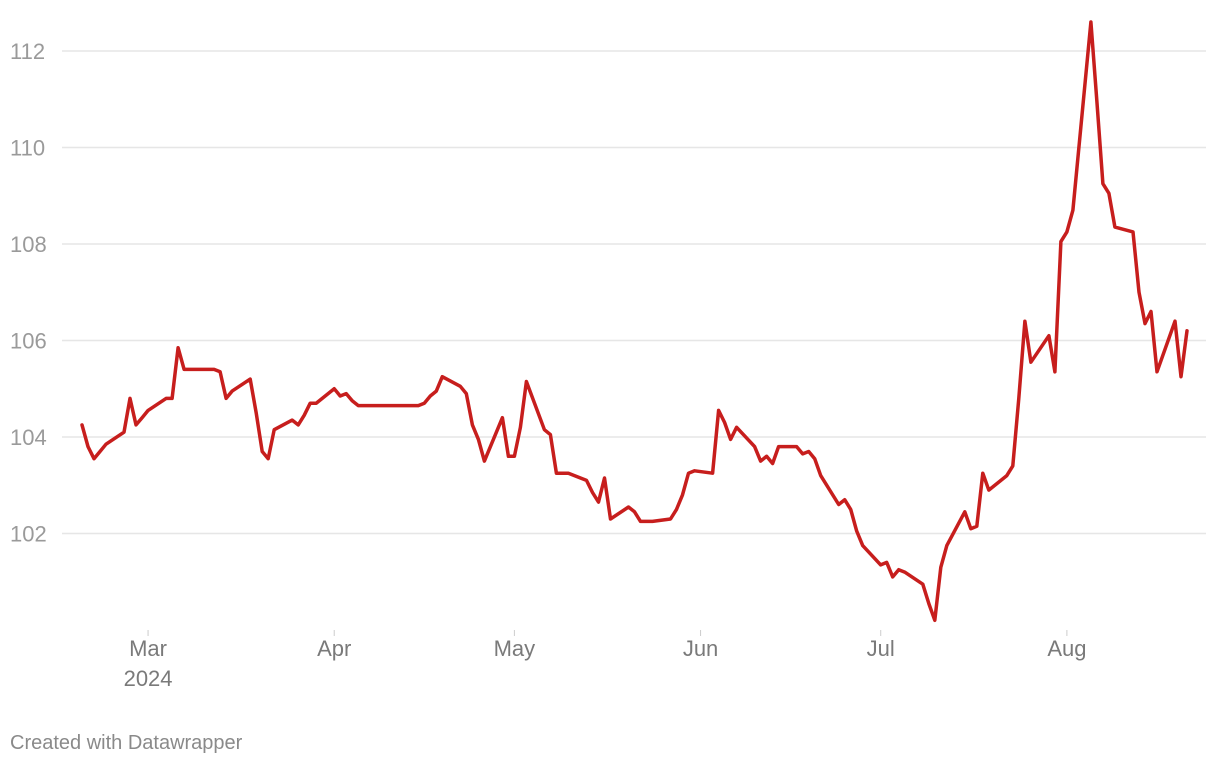  What do you see at coordinates (27, 51) in the screenshot?
I see `y-tick-label-112: 112` at bounding box center [27, 51].